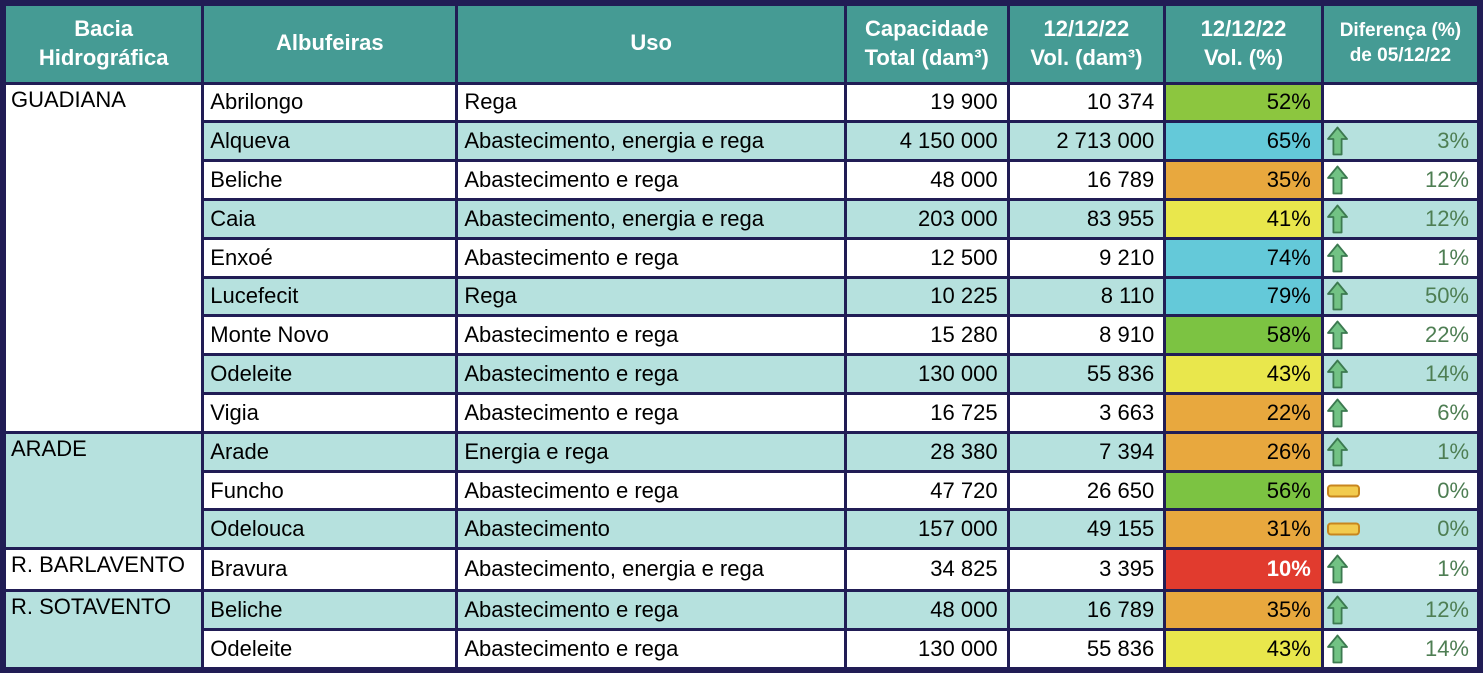 The width and height of the screenshot is (1483, 673). I want to click on header-diff: Diferença (%) de 05/12/22, so click(1401, 43).